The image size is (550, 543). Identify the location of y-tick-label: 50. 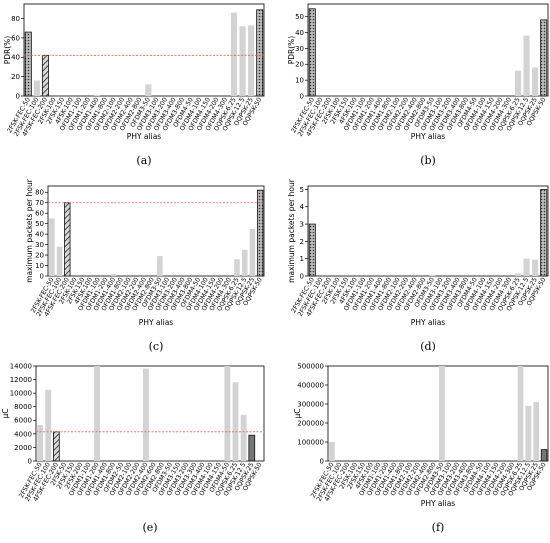
(39, 224).